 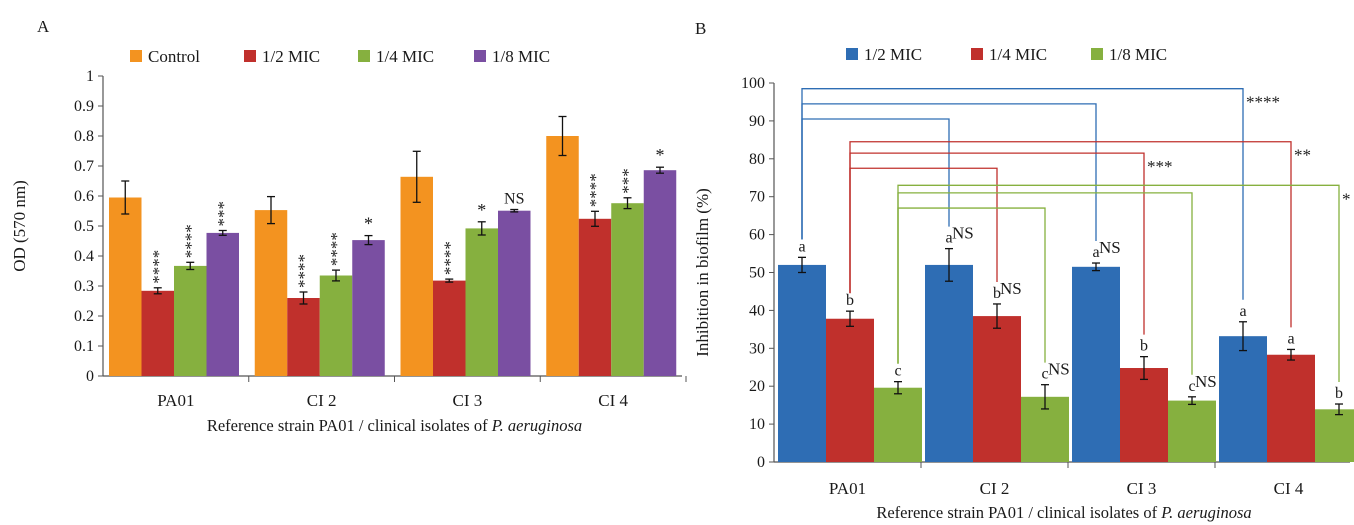 I want to click on panel-letter: B, so click(x=700, y=28).